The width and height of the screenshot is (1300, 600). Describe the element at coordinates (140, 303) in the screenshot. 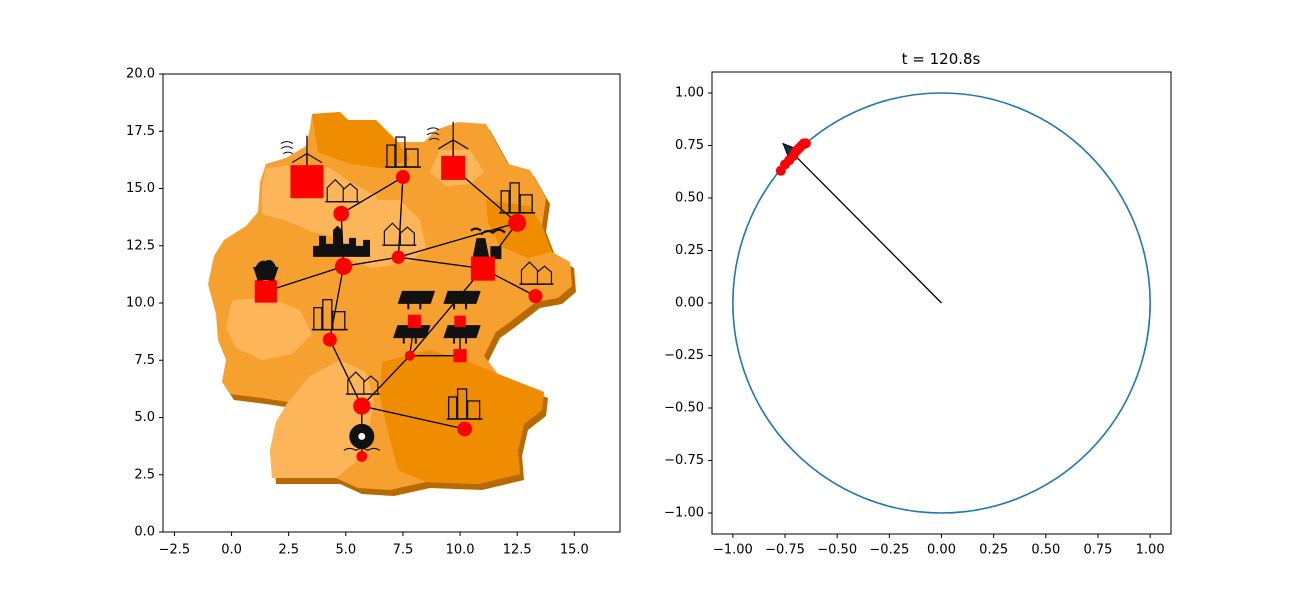

I see `map-y-tick-label: 10.0` at that location.